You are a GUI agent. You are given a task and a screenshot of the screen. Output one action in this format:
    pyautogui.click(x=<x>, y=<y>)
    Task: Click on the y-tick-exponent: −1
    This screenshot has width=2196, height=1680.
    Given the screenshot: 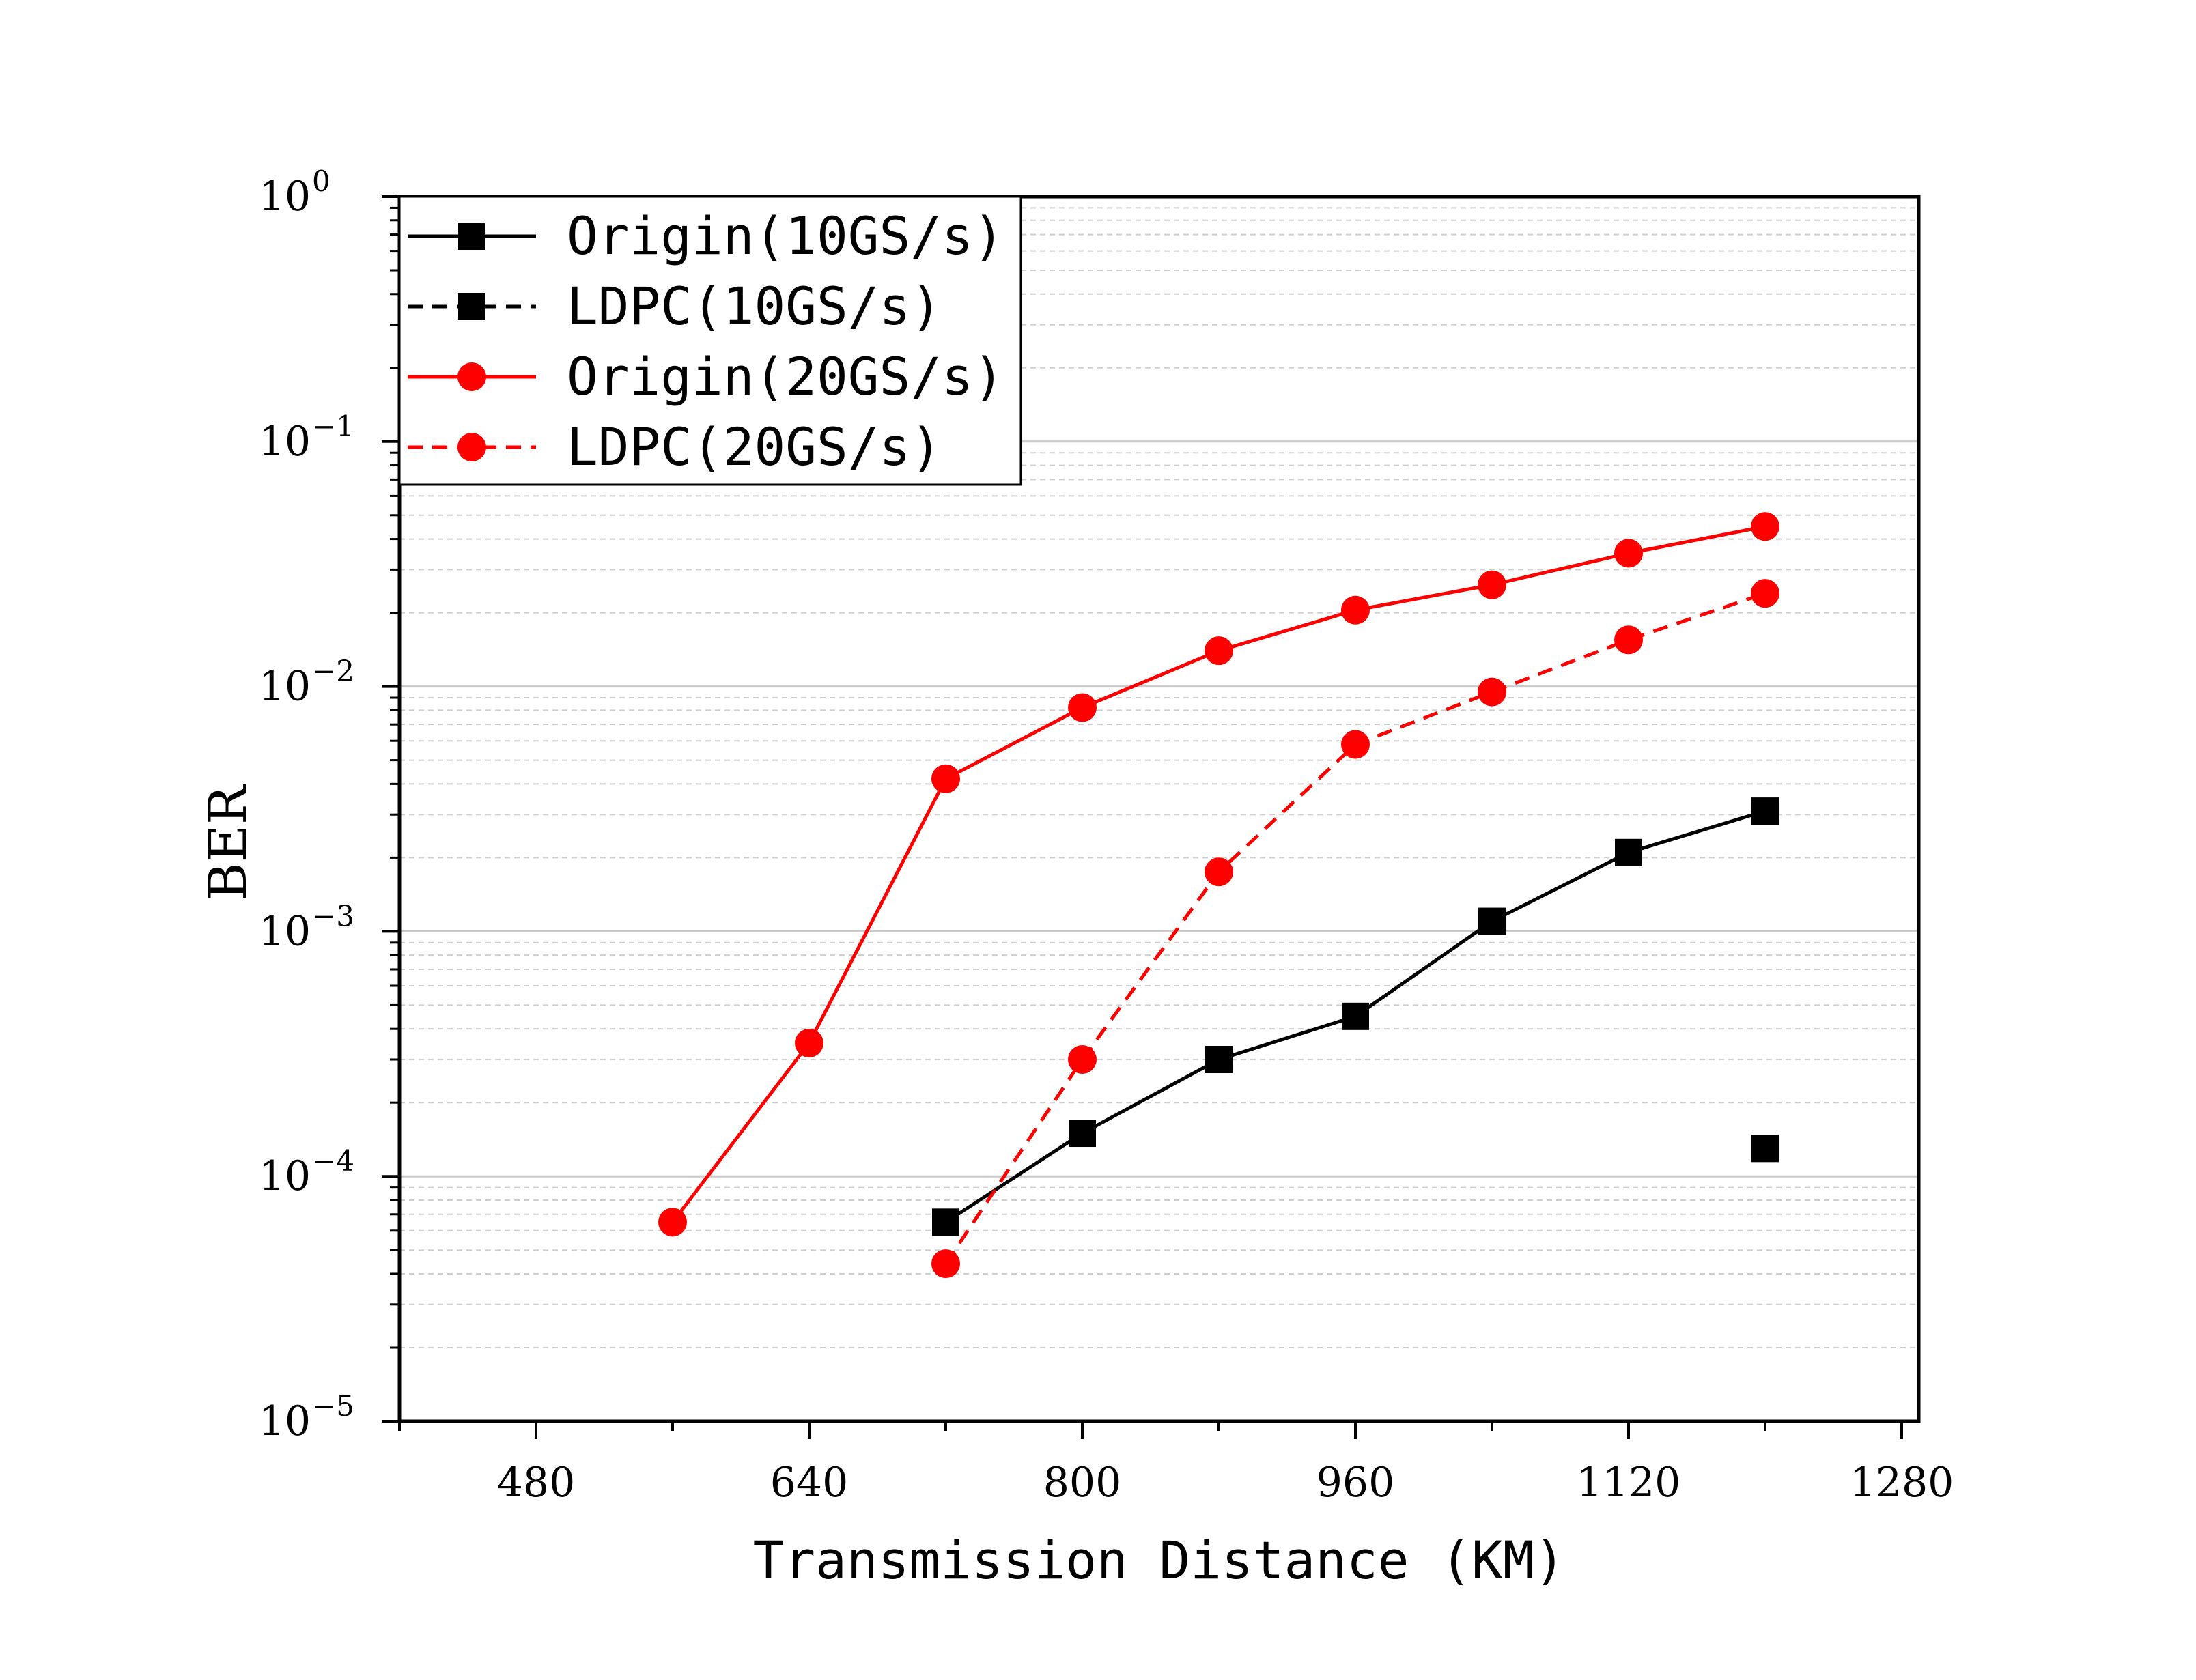 What is the action you would take?
    pyautogui.click(x=333, y=426)
    